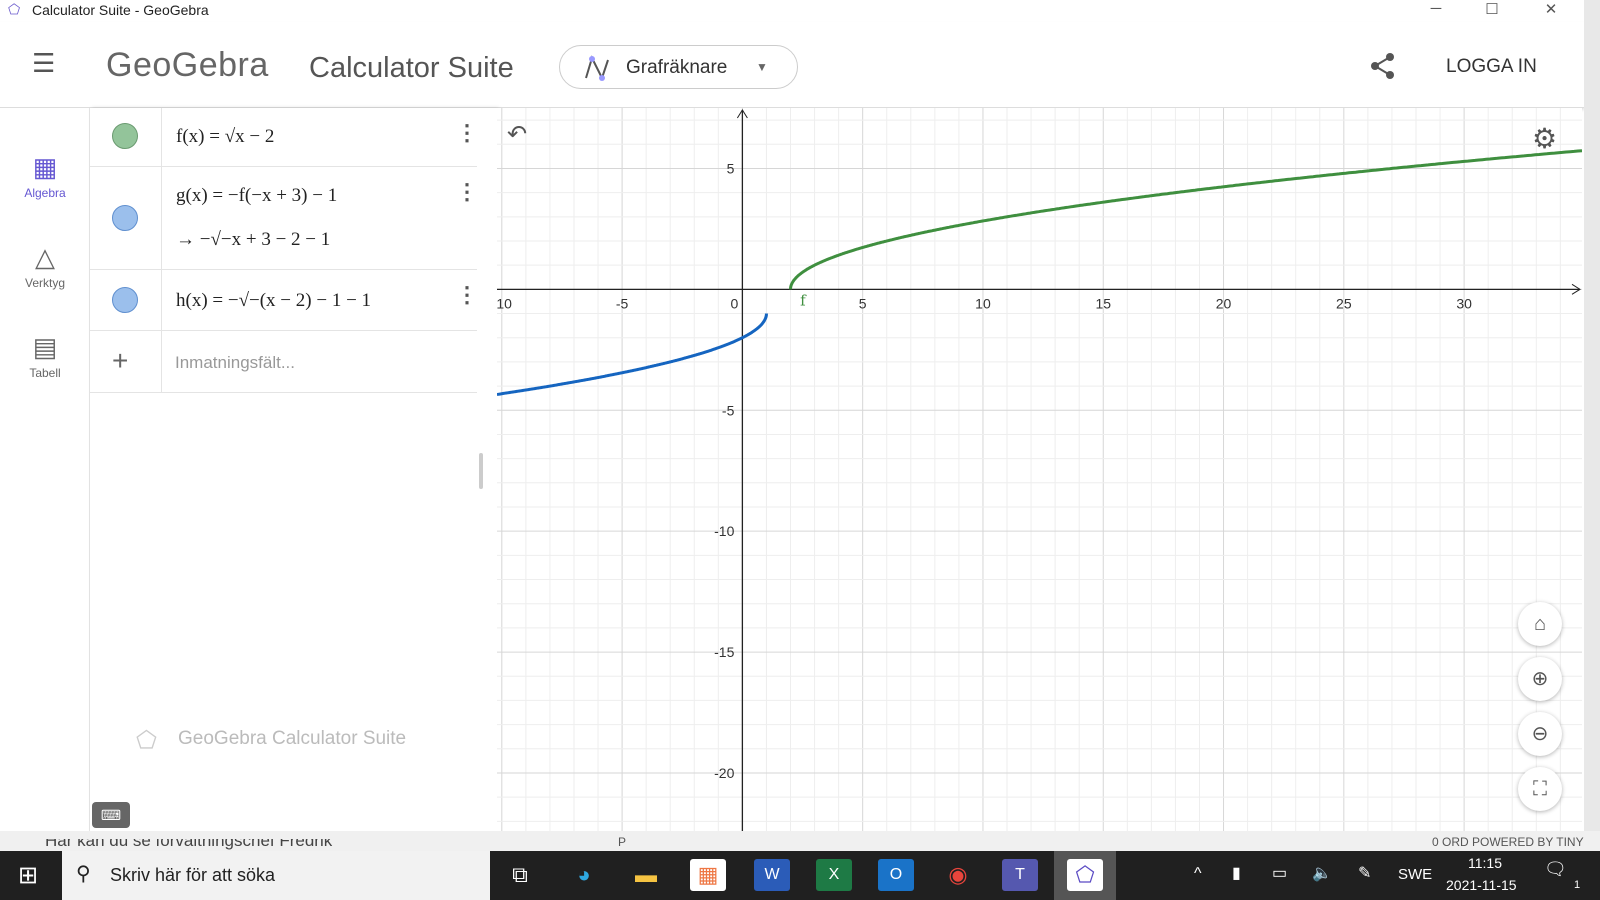  What do you see at coordinates (622, 842) in the screenshot?
I see `path-indicator: P` at bounding box center [622, 842].